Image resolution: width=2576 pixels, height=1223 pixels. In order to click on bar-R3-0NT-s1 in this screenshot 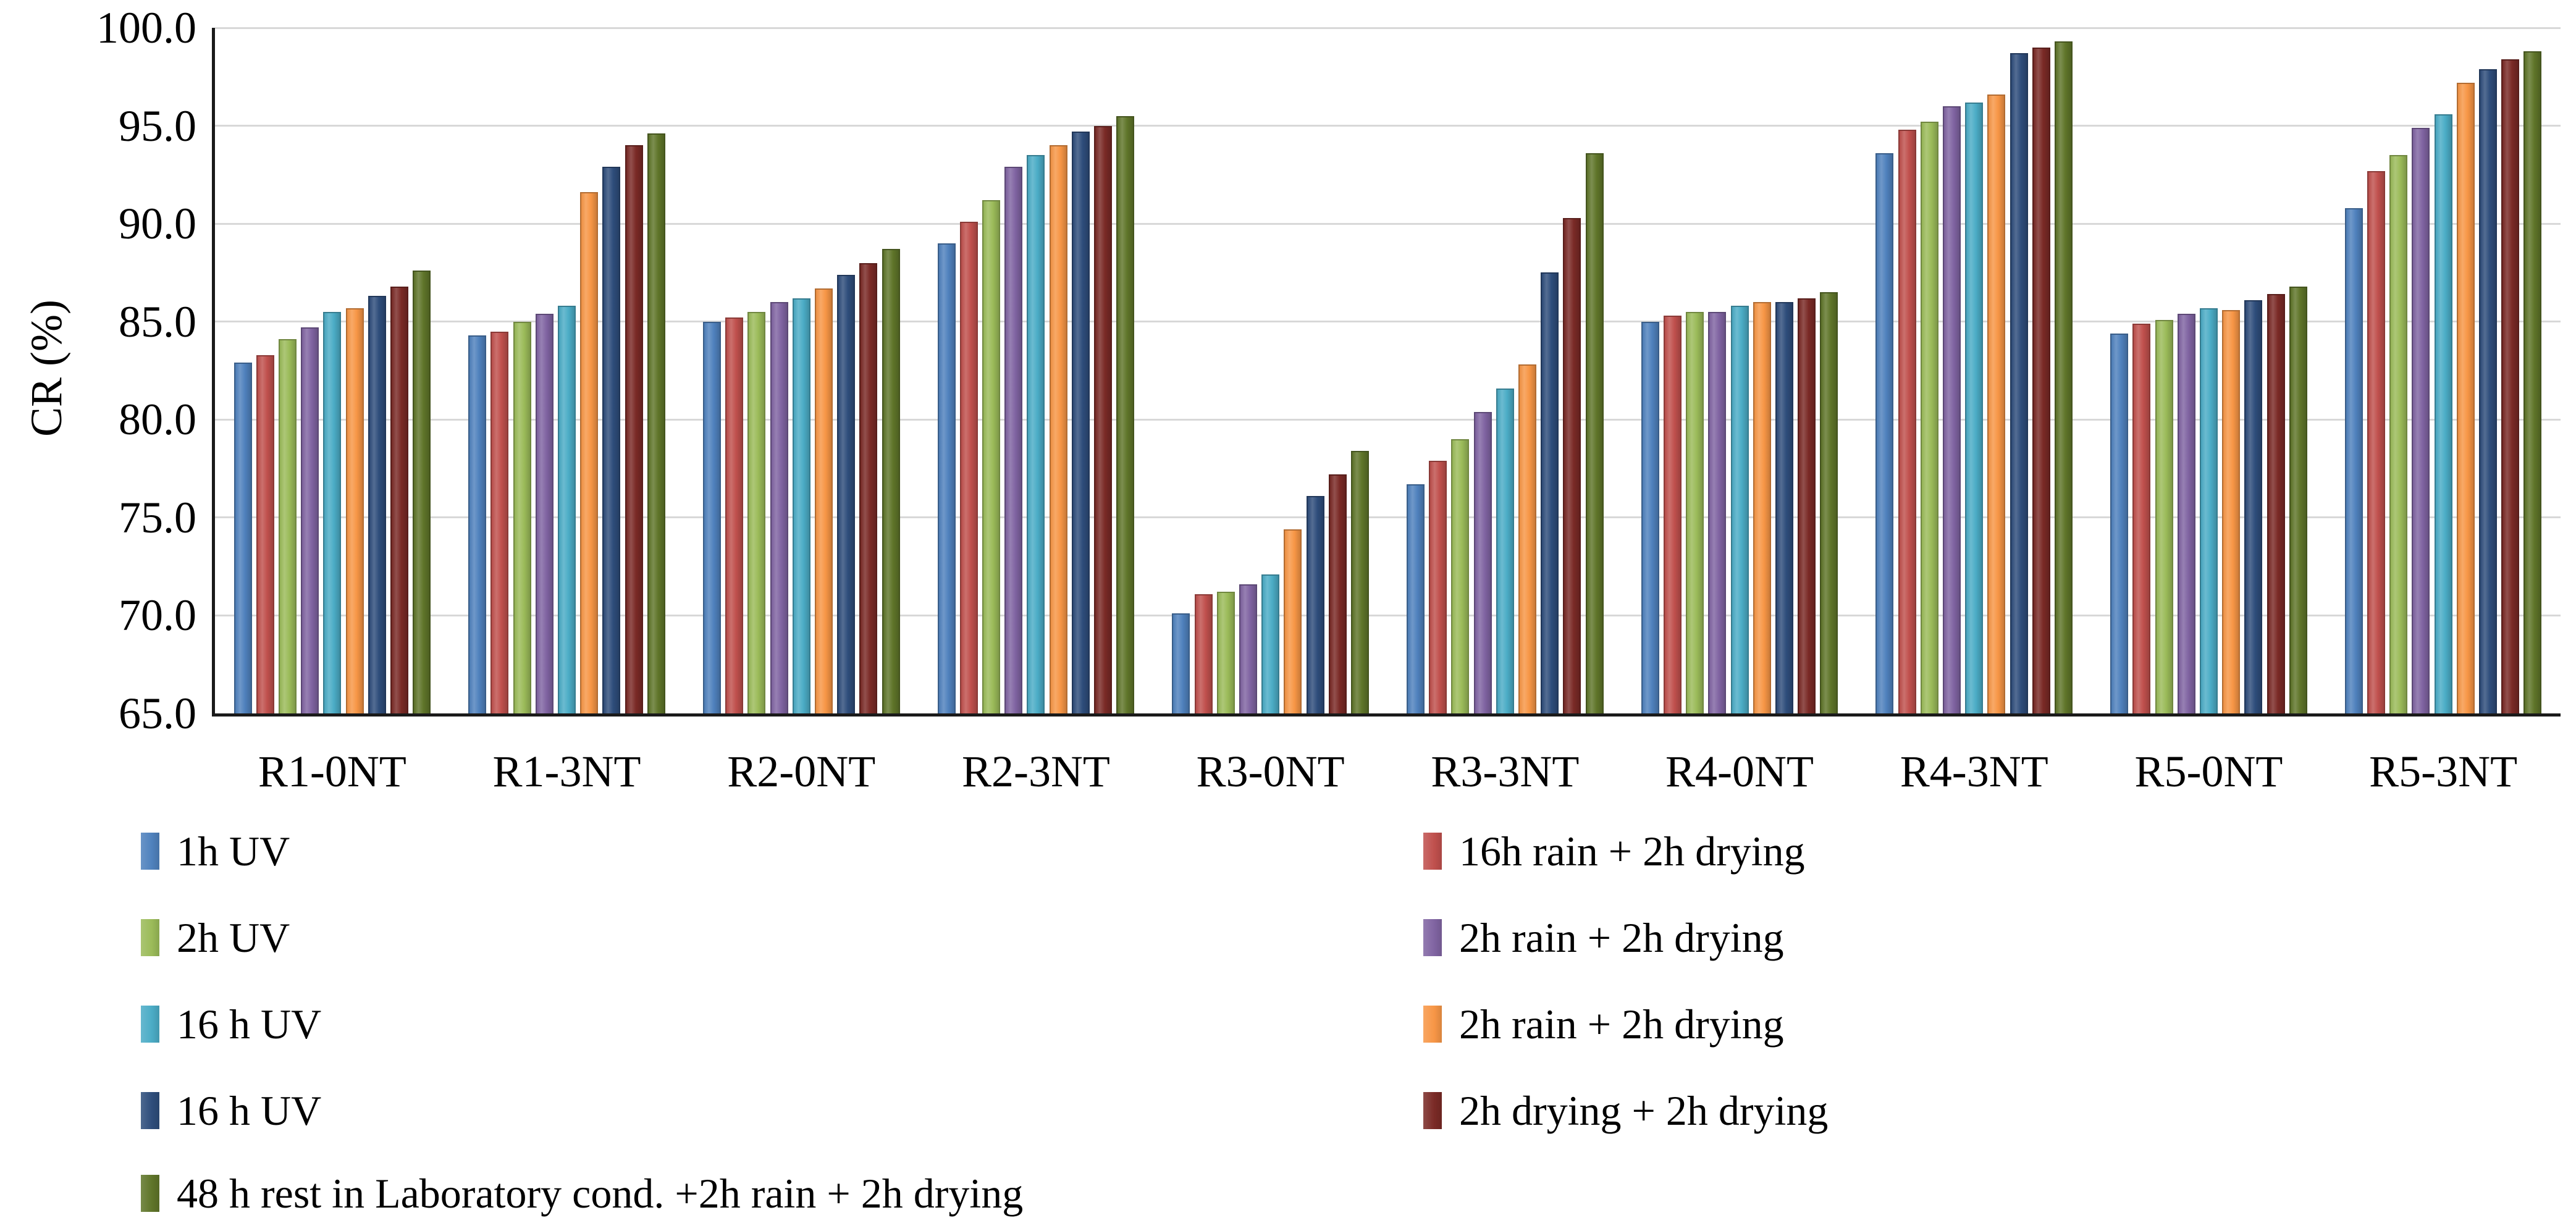, I will do `click(1203, 653)`.